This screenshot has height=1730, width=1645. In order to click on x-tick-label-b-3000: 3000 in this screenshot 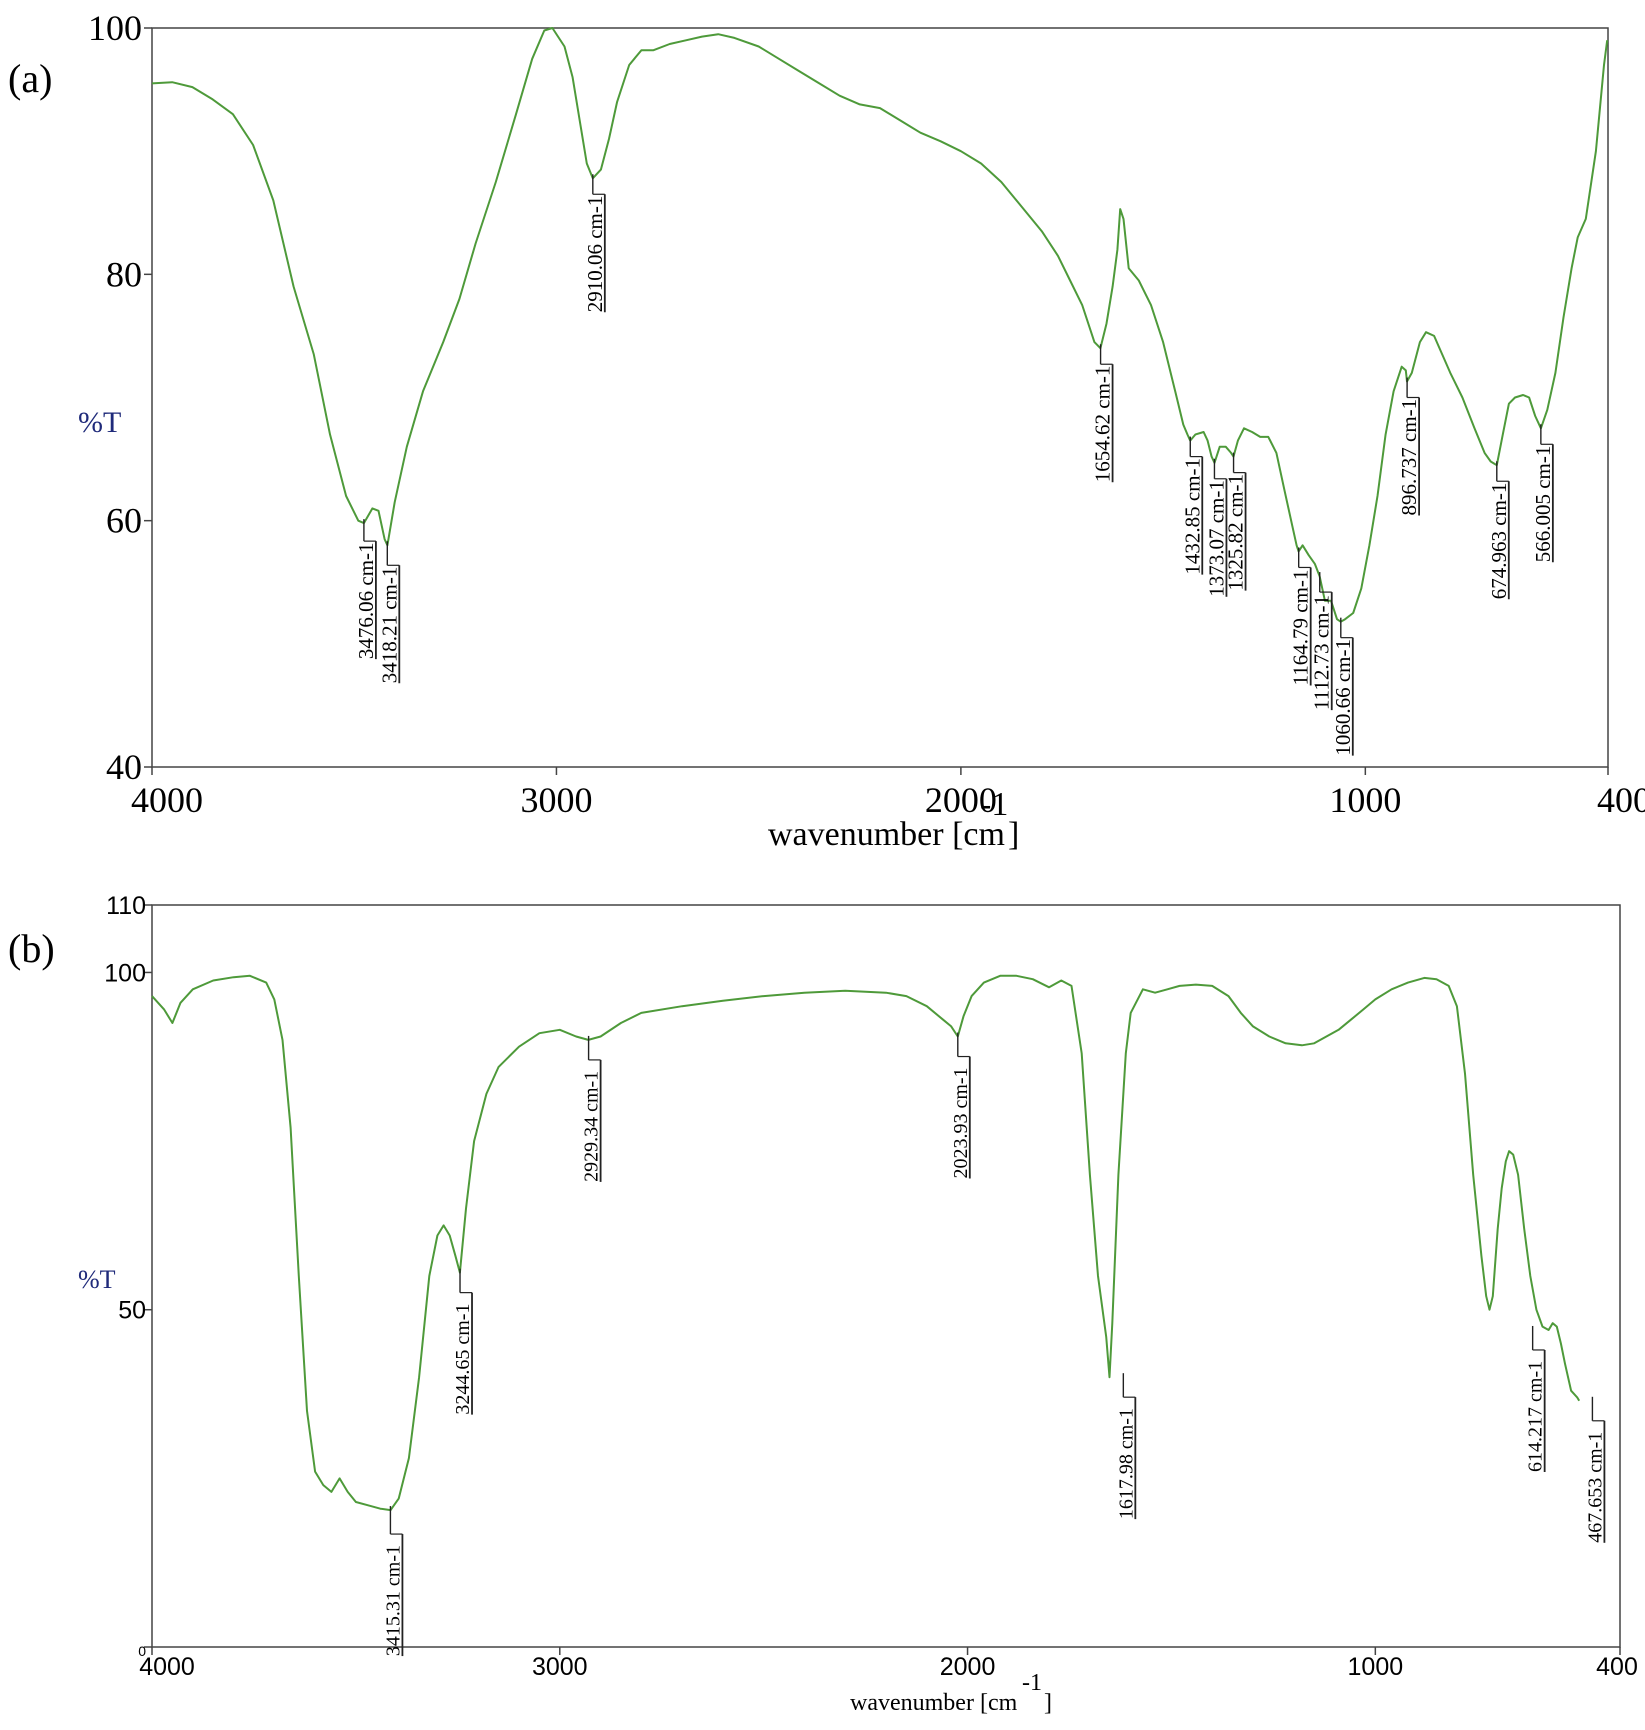, I will do `click(560, 1667)`.